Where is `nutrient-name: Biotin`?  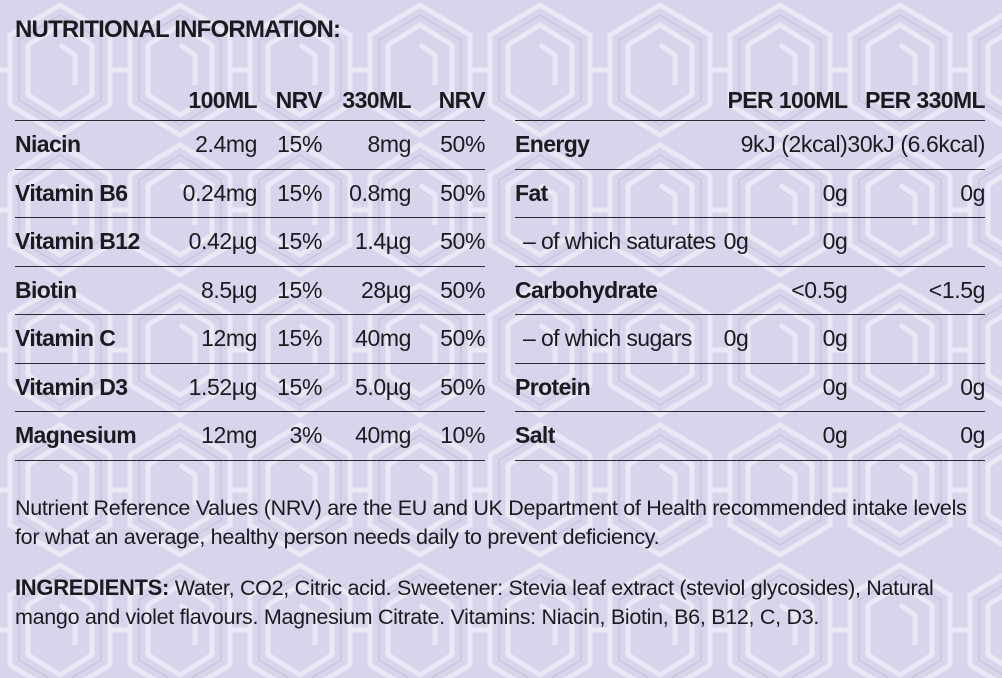 nutrient-name: Biotin is located at coordinates (46, 289).